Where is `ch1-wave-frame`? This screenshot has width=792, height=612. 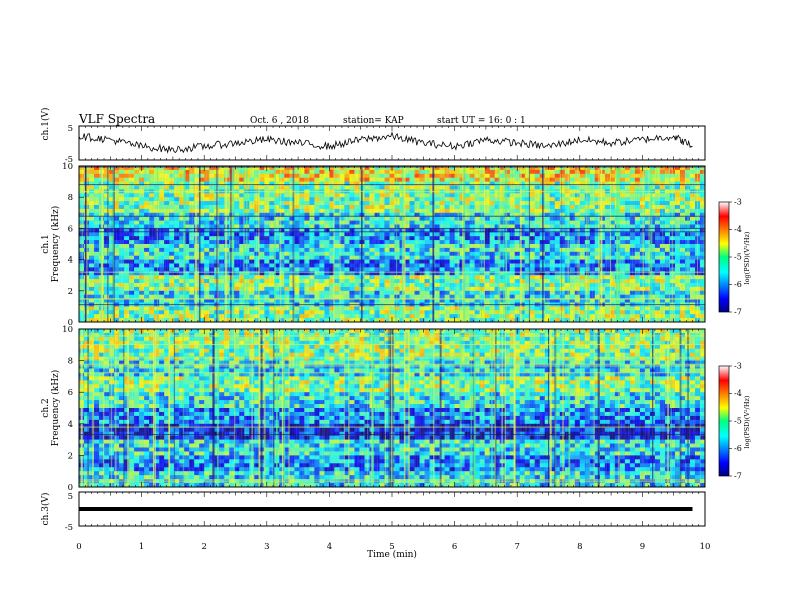 ch1-wave-frame is located at coordinates (392, 143).